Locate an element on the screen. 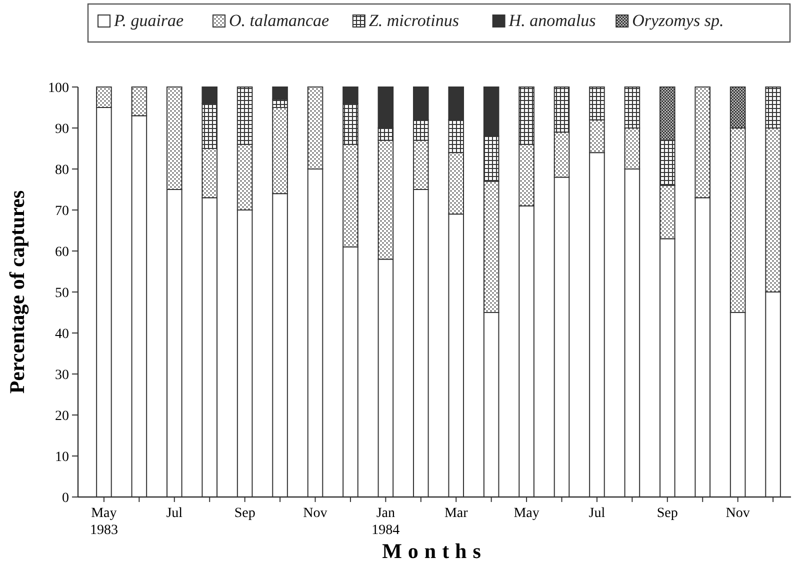 Image resolution: width=801 pixels, height=570 pixels. legend-label: H. anomalus is located at coordinates (552, 20).